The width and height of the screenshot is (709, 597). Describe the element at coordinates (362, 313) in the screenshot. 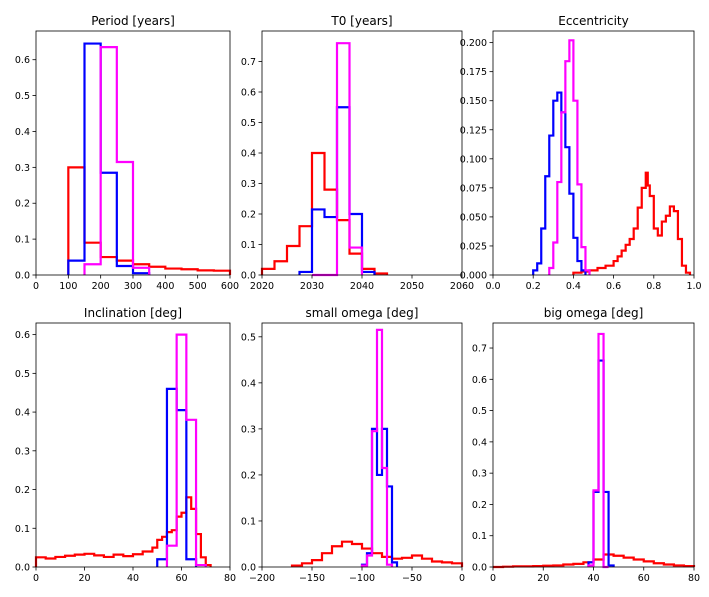

I see `panel-title: small omega [deg]` at that location.